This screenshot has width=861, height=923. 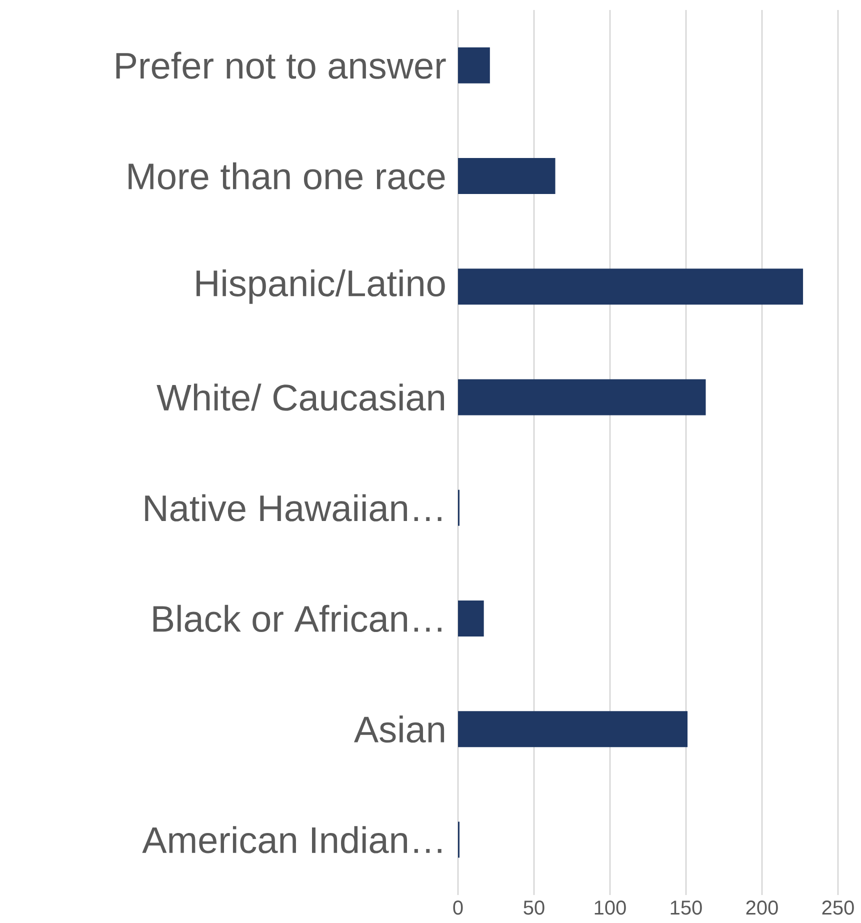 What do you see at coordinates (286, 176) in the screenshot?
I see `y-tick-label: More than one race` at bounding box center [286, 176].